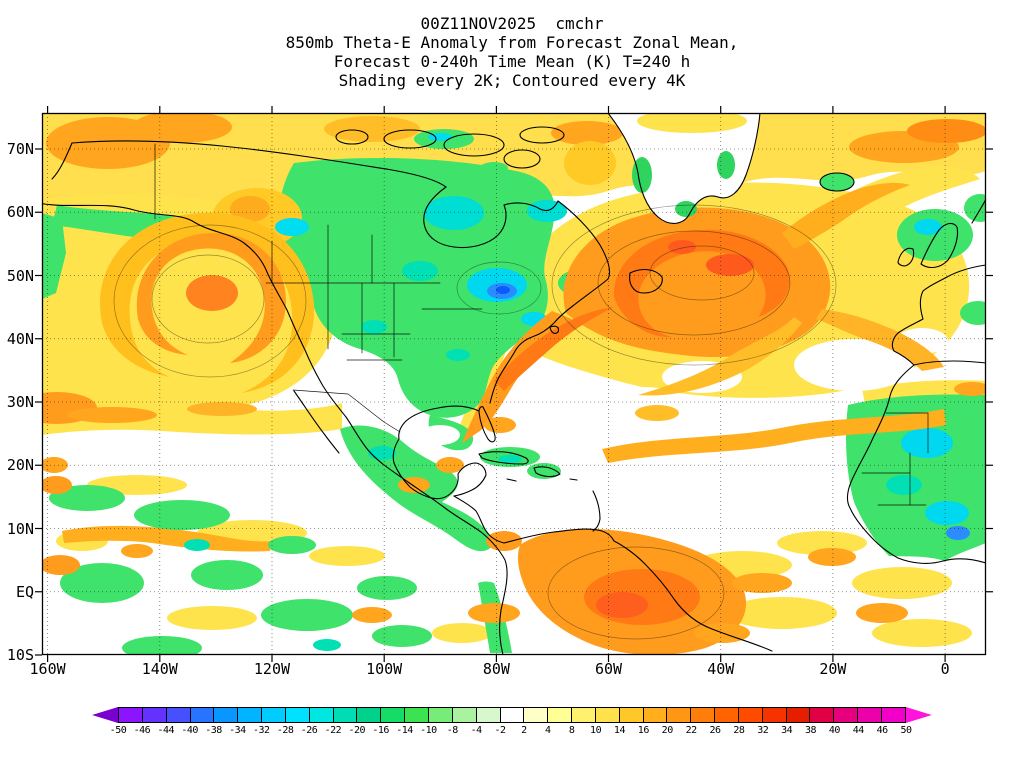 The width and height of the screenshot is (1024, 768). What do you see at coordinates (906, 730) in the screenshot?
I see `colorbar-tick-label: 50` at bounding box center [906, 730].